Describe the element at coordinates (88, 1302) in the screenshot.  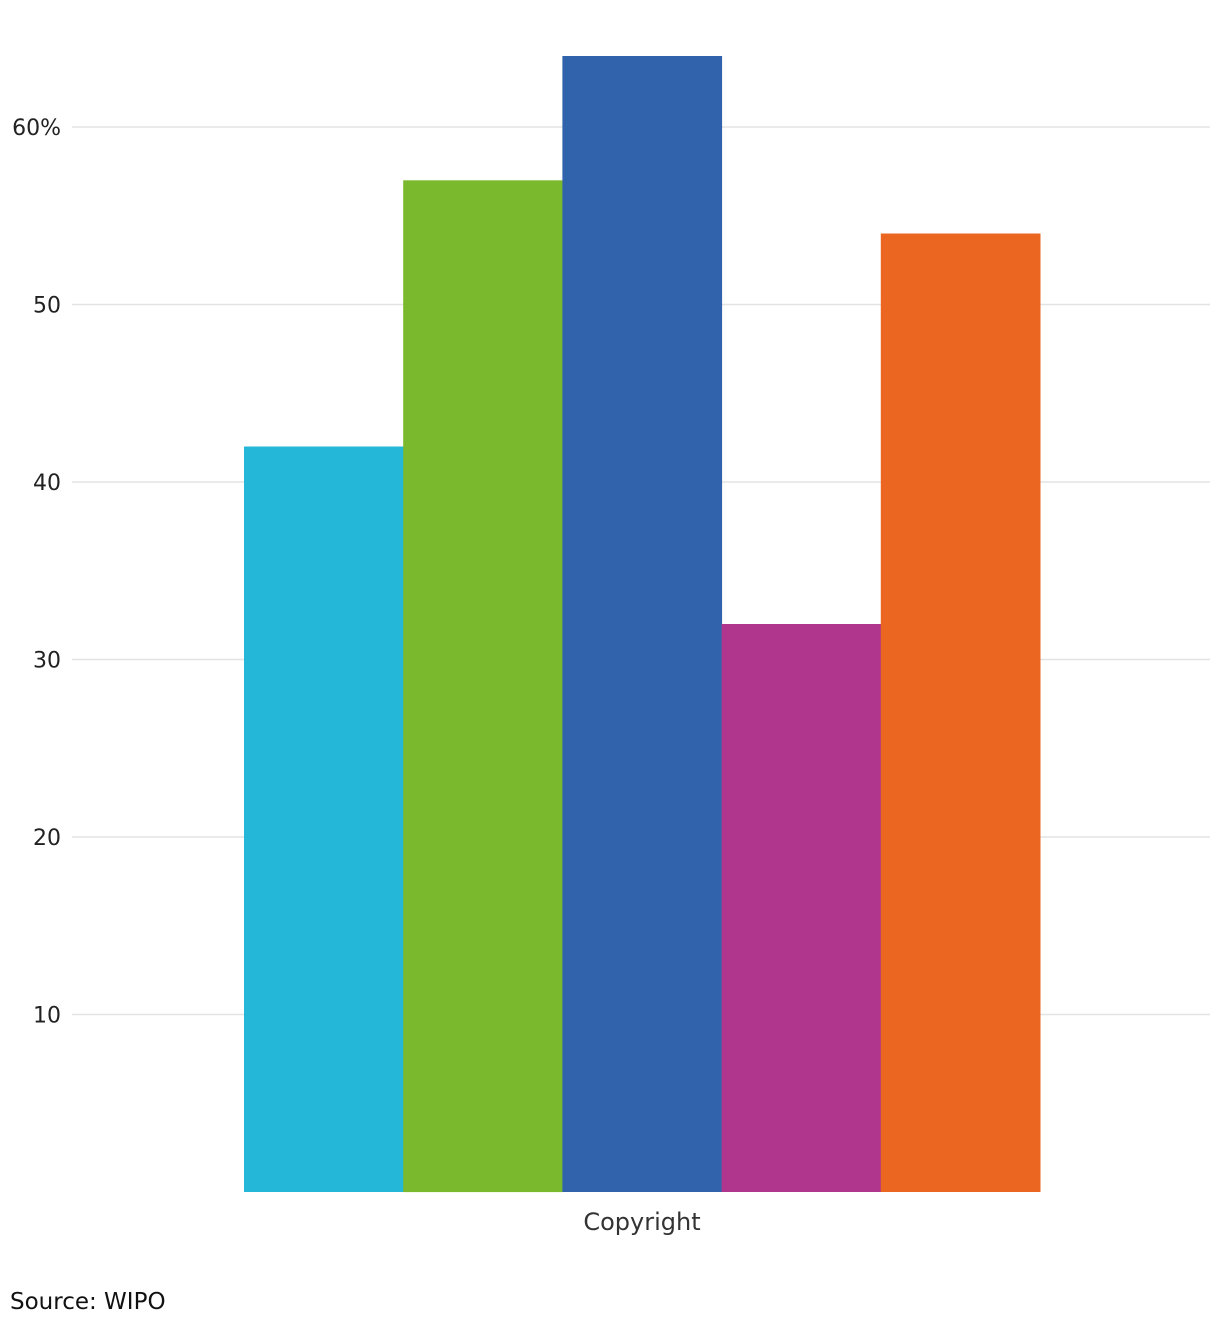
I see `source-note: Source: WIPO` at that location.